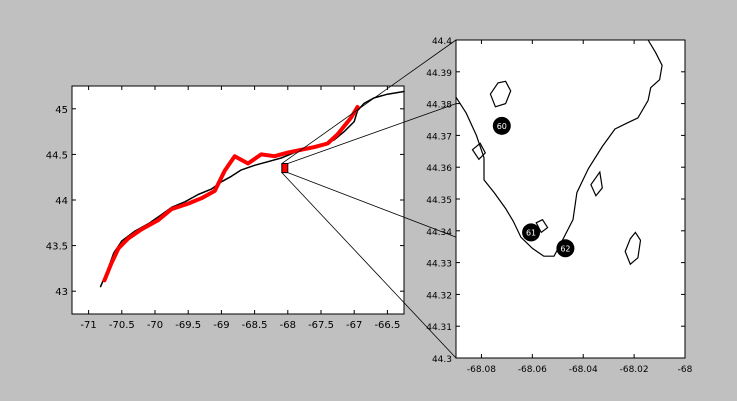 The width and height of the screenshot is (737, 401). Describe the element at coordinates (288, 325) in the screenshot. I see `overview-x-tick-label: -68` at that location.